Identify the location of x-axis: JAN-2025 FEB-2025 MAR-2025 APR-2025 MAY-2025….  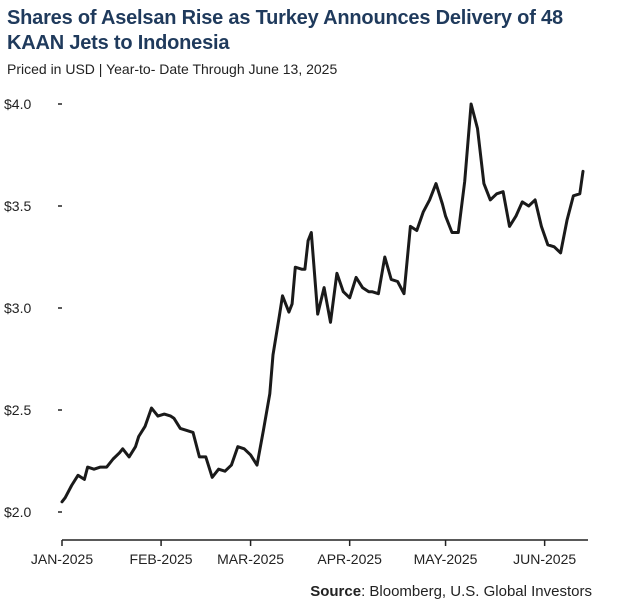
(309, 553).